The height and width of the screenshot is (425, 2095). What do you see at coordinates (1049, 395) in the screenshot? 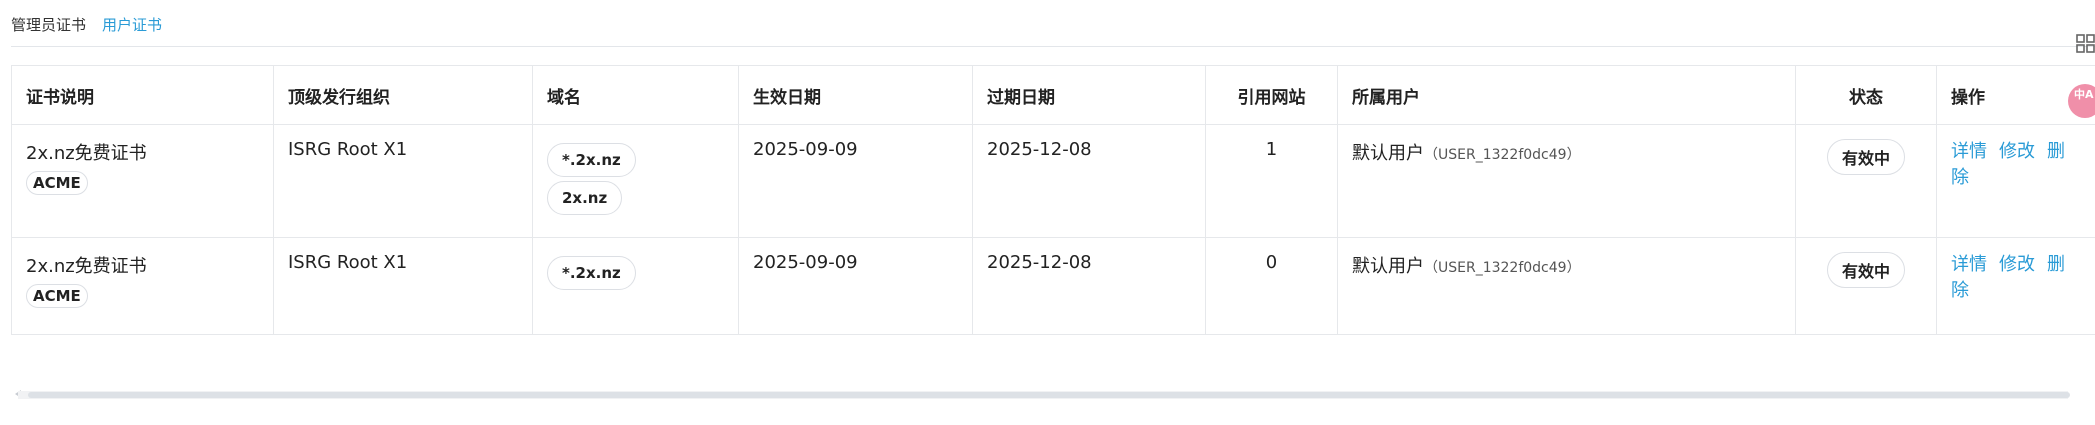
I see `horizontal-scrollbar-thumb` at bounding box center [1049, 395].